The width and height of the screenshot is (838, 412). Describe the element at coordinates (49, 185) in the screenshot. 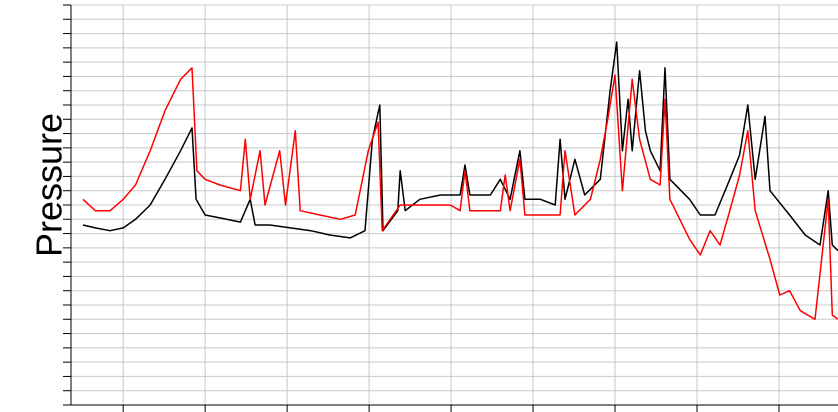

I see `y-axis-label: Pressure` at that location.